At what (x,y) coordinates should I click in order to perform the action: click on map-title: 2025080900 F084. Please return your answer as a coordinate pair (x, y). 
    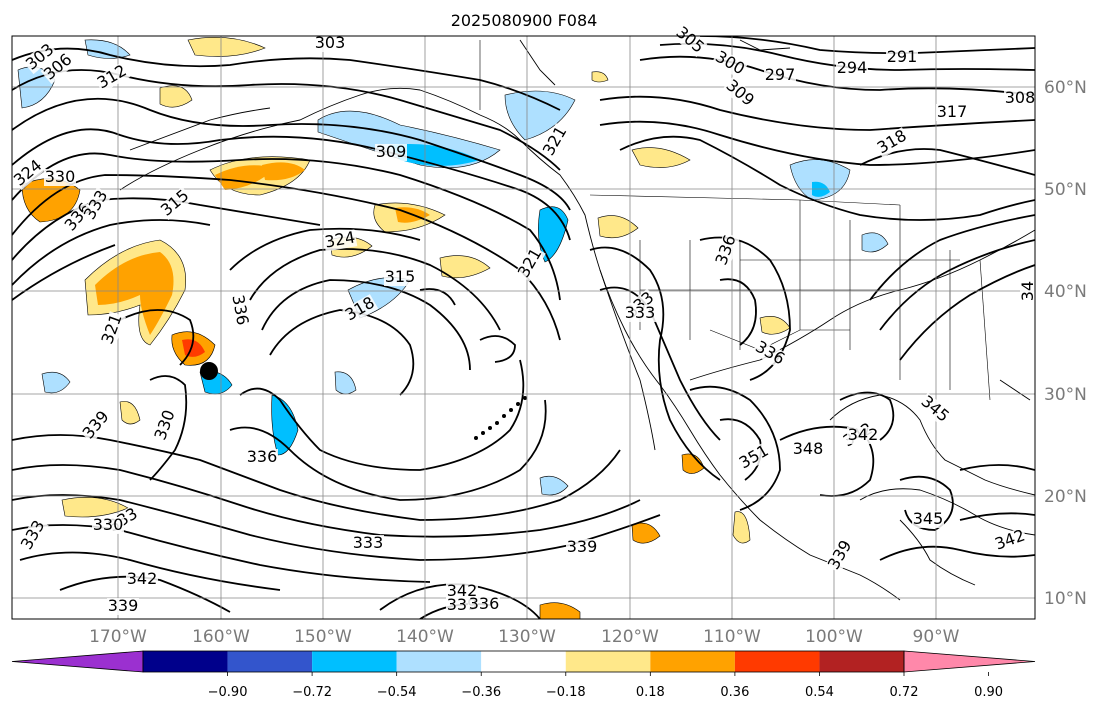
    Looking at the image, I should click on (524, 20).